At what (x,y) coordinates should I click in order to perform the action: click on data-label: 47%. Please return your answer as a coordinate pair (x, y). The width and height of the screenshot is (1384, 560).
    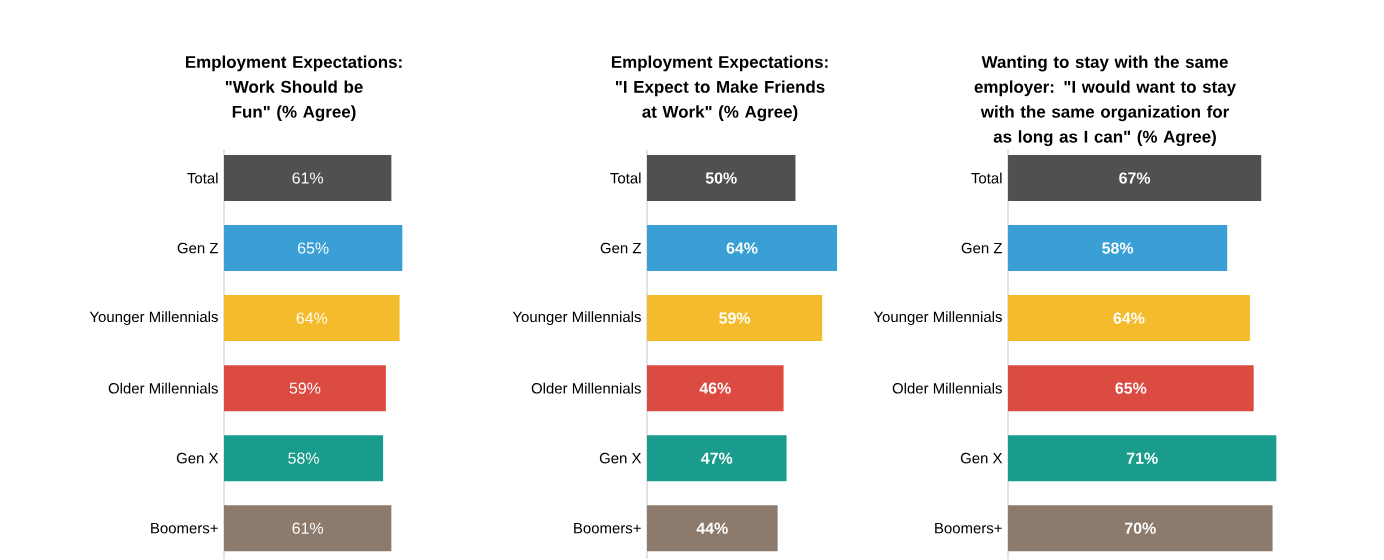
    Looking at the image, I should click on (717, 458).